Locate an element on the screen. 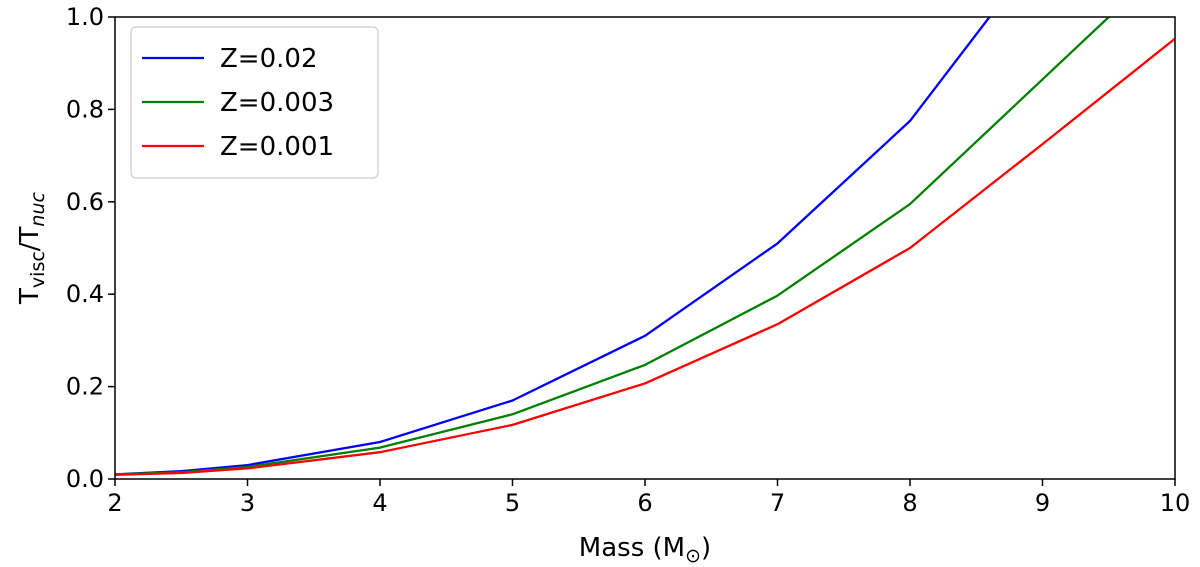 Image resolution: width=1200 pixels, height=567 pixels. x-tick-label: 4 is located at coordinates (379, 503).